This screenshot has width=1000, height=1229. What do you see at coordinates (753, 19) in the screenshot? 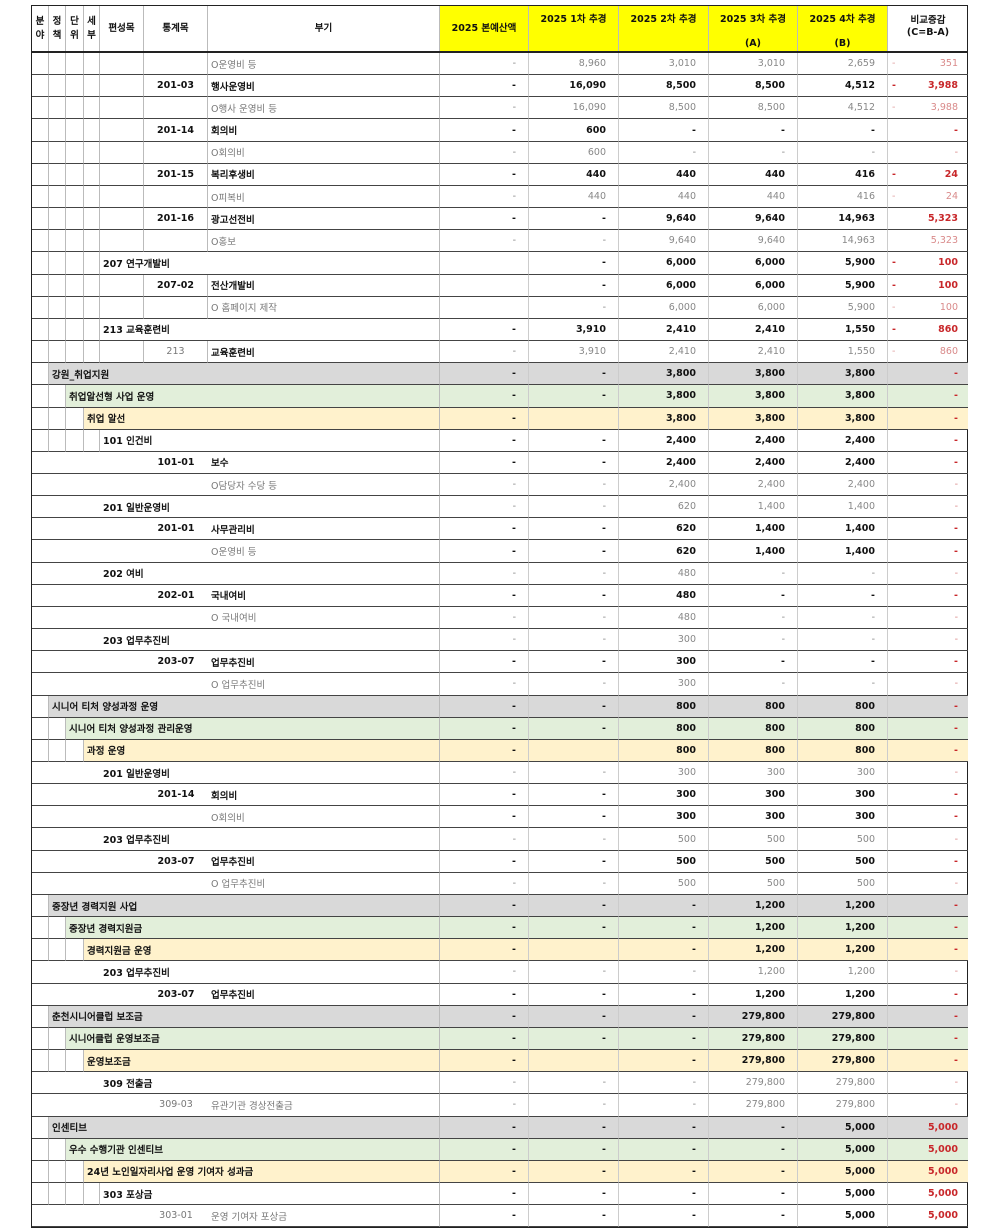
I see `header-supp3-label: 2025 3차 추경` at bounding box center [753, 19].